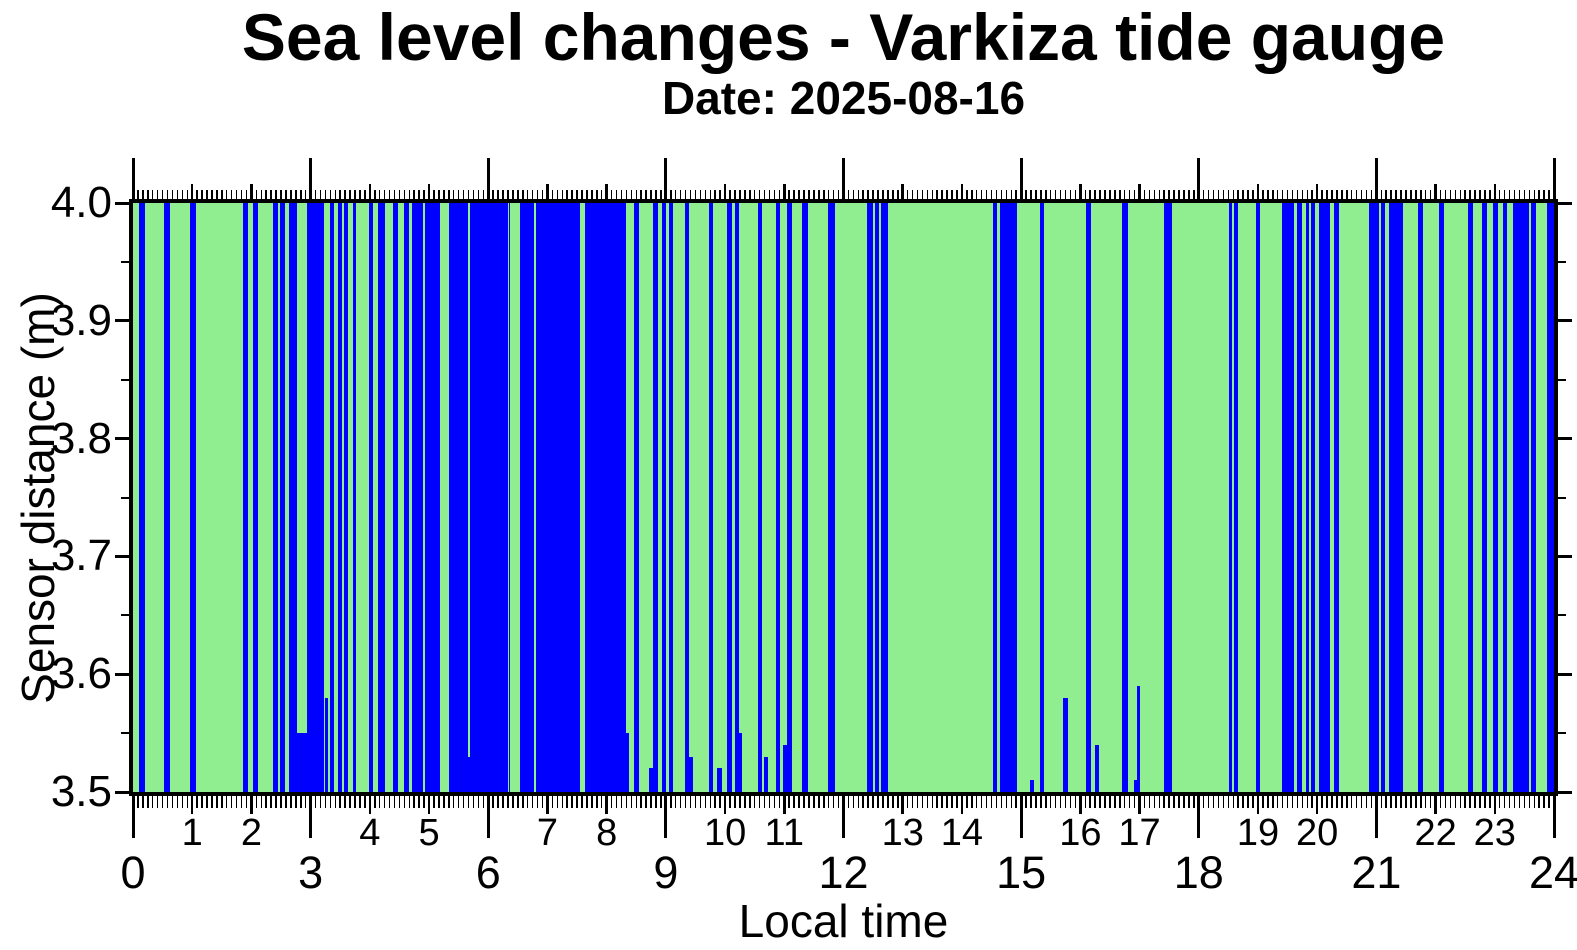 The image size is (1577, 950). What do you see at coordinates (81, 556) in the screenshot?
I see `y-tick-label: 3.7` at bounding box center [81, 556].